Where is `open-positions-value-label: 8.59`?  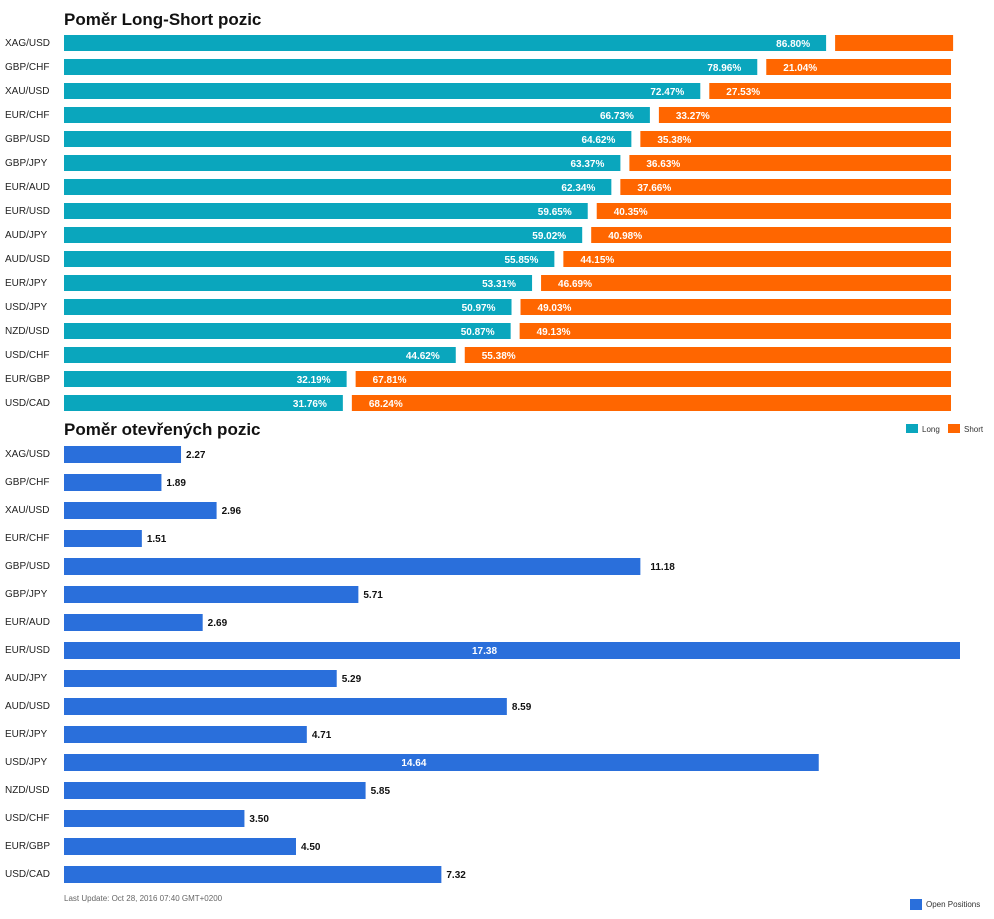 open-positions-value-label: 8.59 is located at coordinates (522, 707).